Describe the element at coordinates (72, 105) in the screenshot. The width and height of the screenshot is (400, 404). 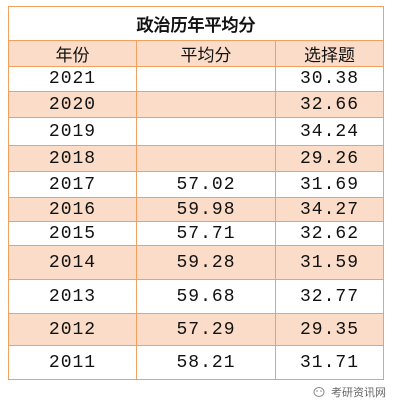
I see `table-cell: 2020` at that location.